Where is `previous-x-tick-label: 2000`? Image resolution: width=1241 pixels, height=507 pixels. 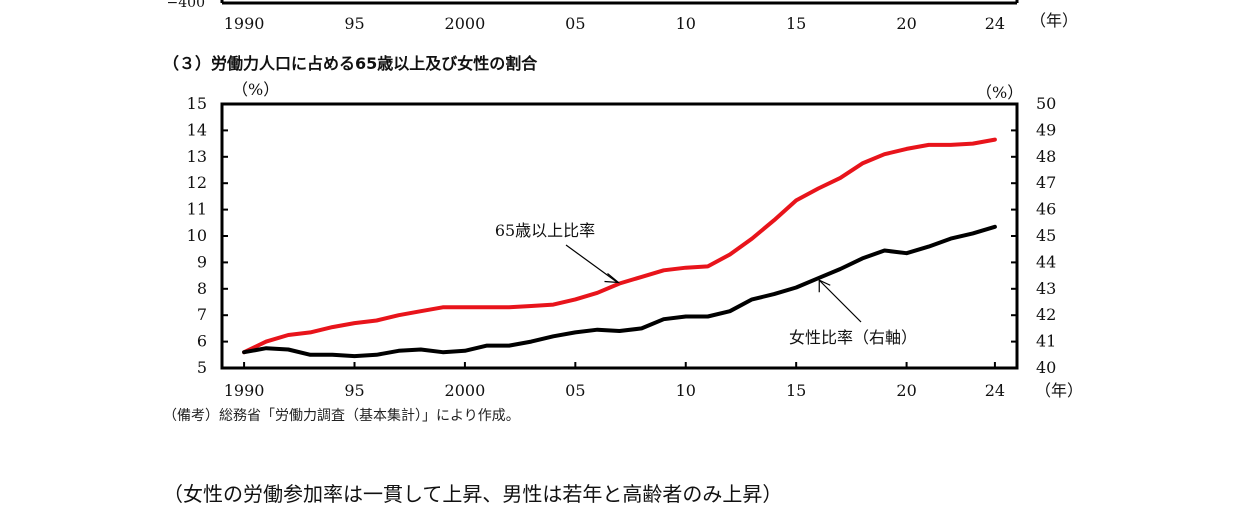 previous-x-tick-label: 2000 is located at coordinates (465, 23).